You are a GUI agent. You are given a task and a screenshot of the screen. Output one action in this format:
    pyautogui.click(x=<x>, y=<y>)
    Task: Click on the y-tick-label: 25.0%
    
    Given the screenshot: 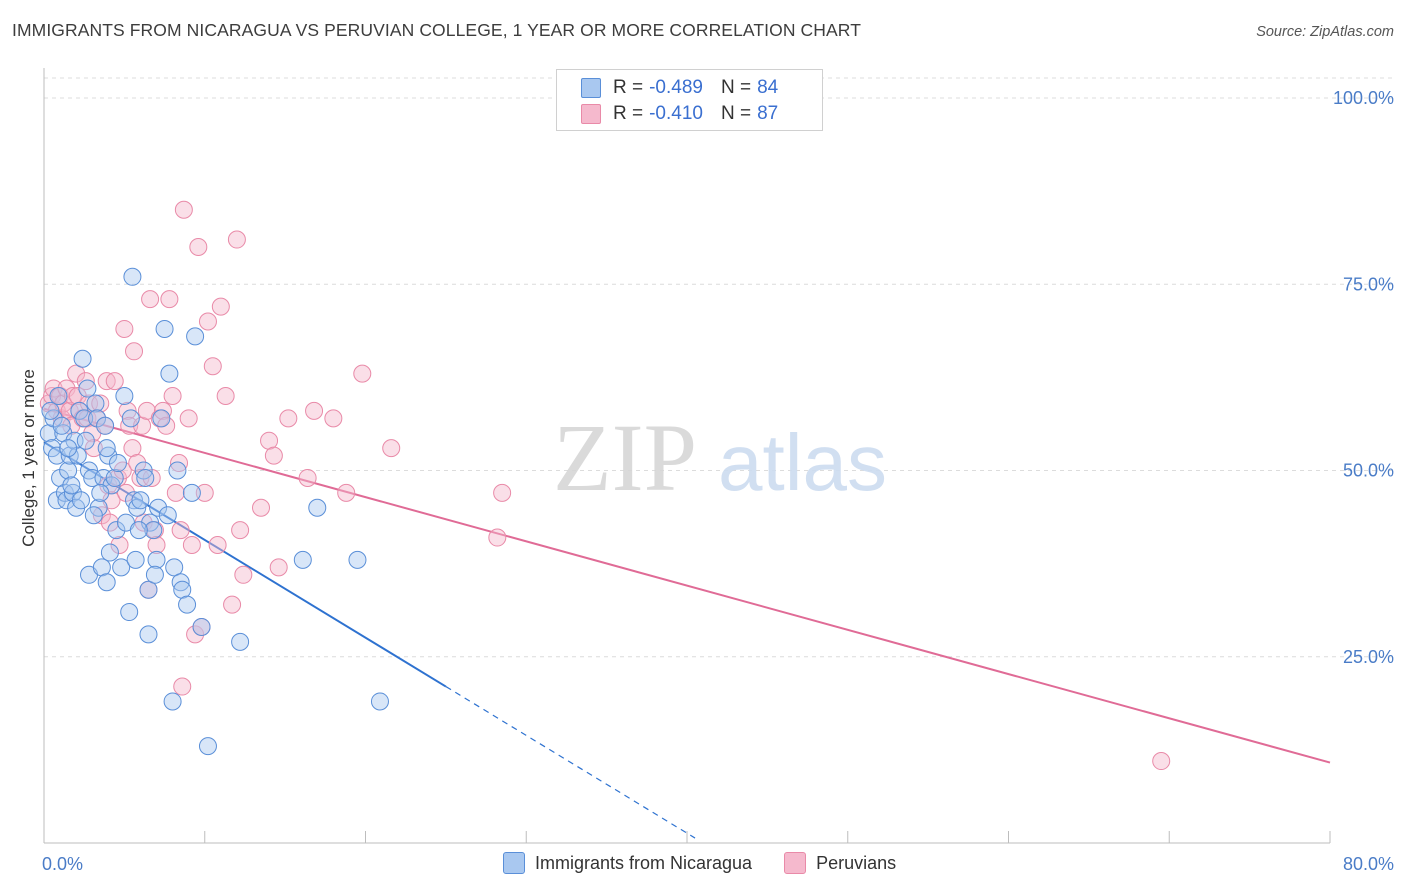 What is the action you would take?
    pyautogui.click(x=1368, y=657)
    